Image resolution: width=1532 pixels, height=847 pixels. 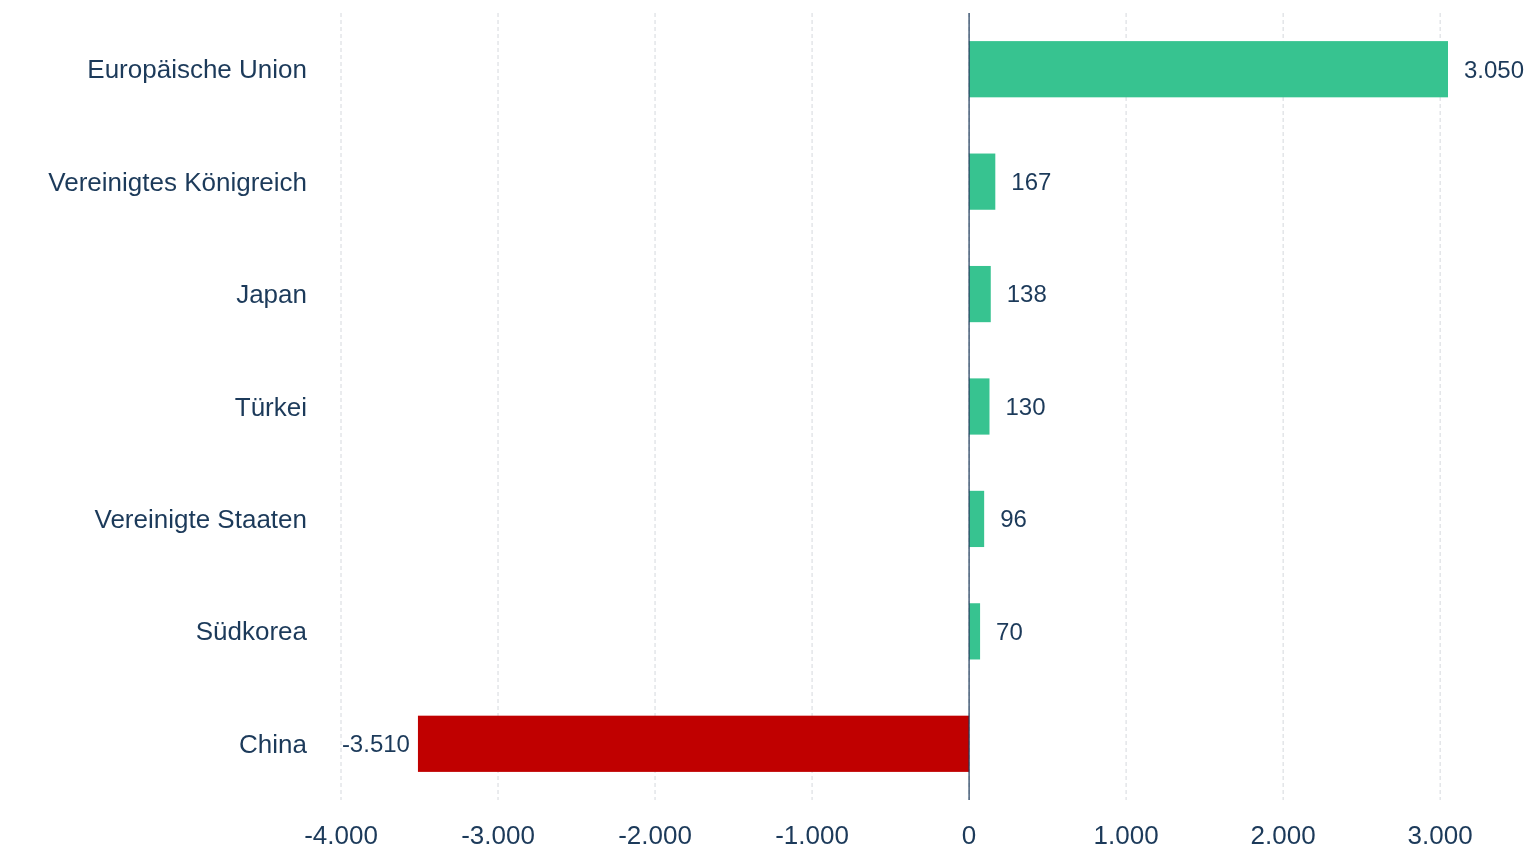 What do you see at coordinates (1283, 833) in the screenshot?
I see `x-tick-label: 2.000` at bounding box center [1283, 833].